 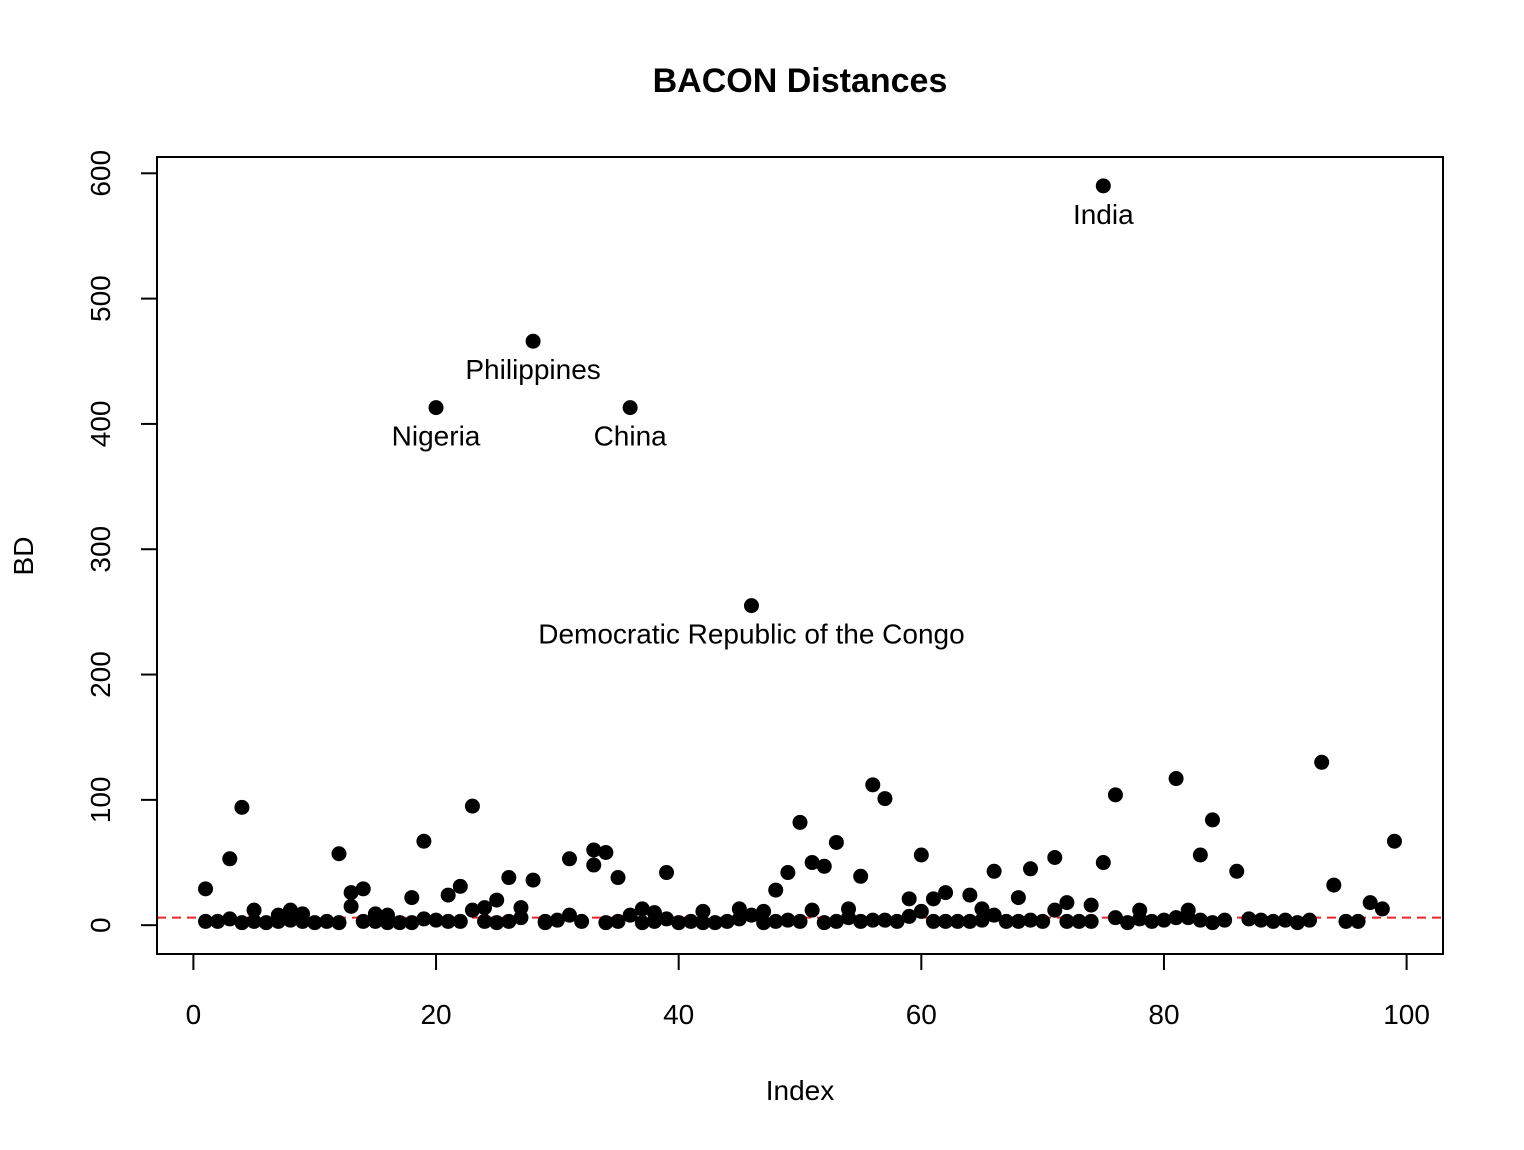 What do you see at coordinates (100, 674) in the screenshot?
I see `y-tick-label: 200` at bounding box center [100, 674].